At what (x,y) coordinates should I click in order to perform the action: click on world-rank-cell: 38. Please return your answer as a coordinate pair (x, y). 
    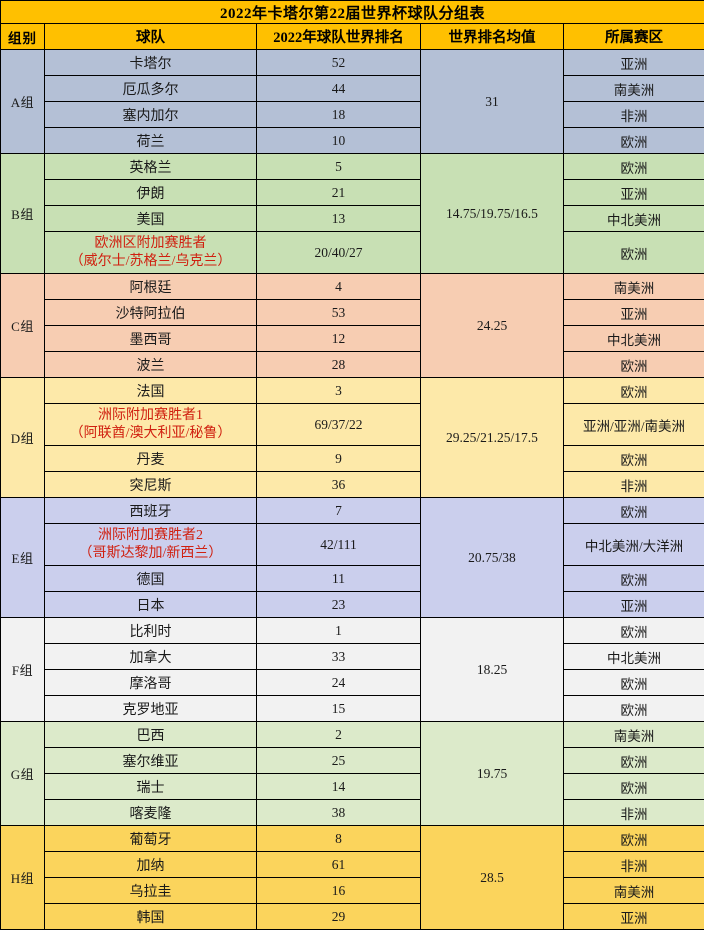
    Looking at the image, I should click on (339, 813).